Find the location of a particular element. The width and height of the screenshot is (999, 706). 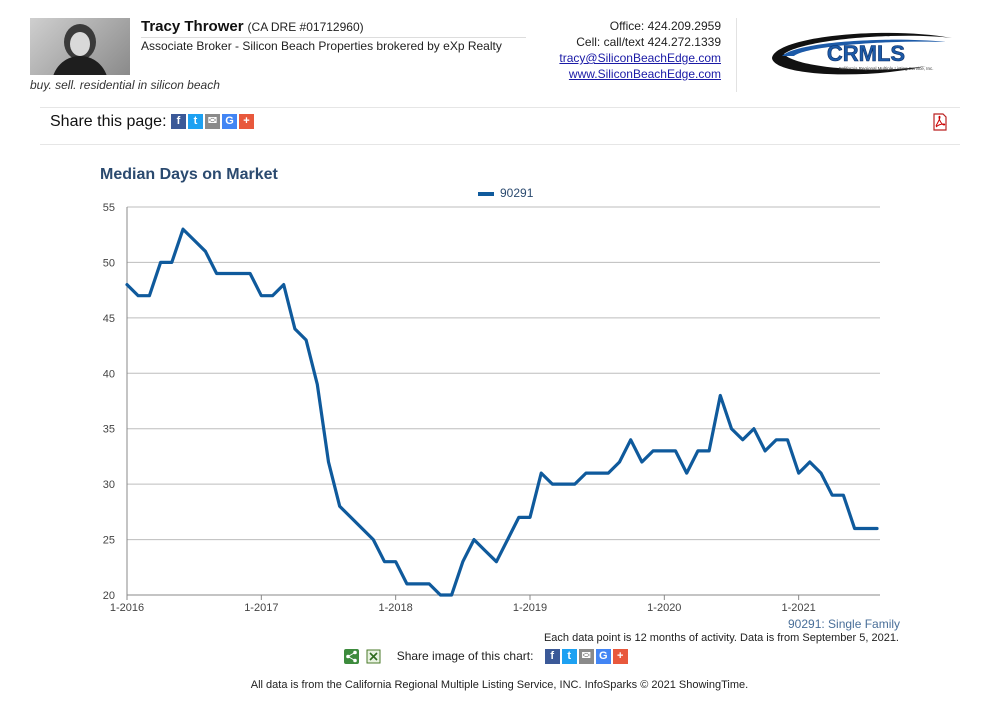

website-link: www.SiliconBeachEdge.com is located at coordinates (644, 74).